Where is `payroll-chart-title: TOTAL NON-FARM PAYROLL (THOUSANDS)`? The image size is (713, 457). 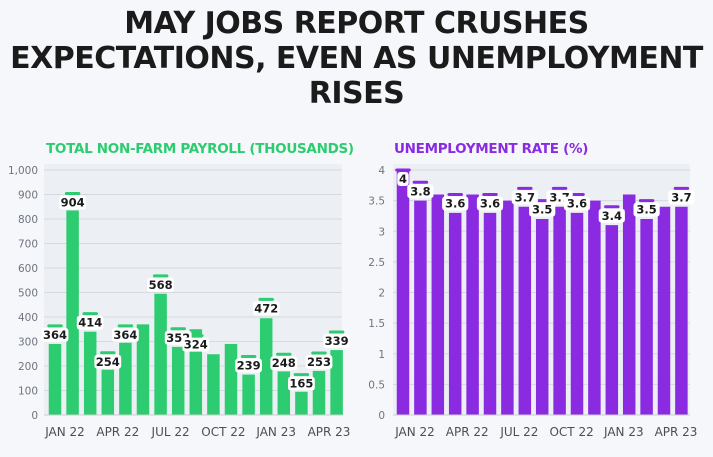 payroll-chart-title: TOTAL NON-FARM PAYROLL (THOUSANDS) is located at coordinates (200, 149).